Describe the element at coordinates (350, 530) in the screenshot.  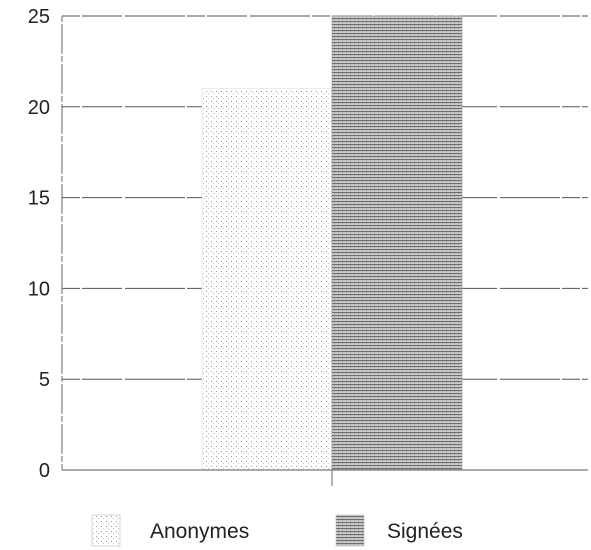
I see `legend-swatch-signées` at that location.